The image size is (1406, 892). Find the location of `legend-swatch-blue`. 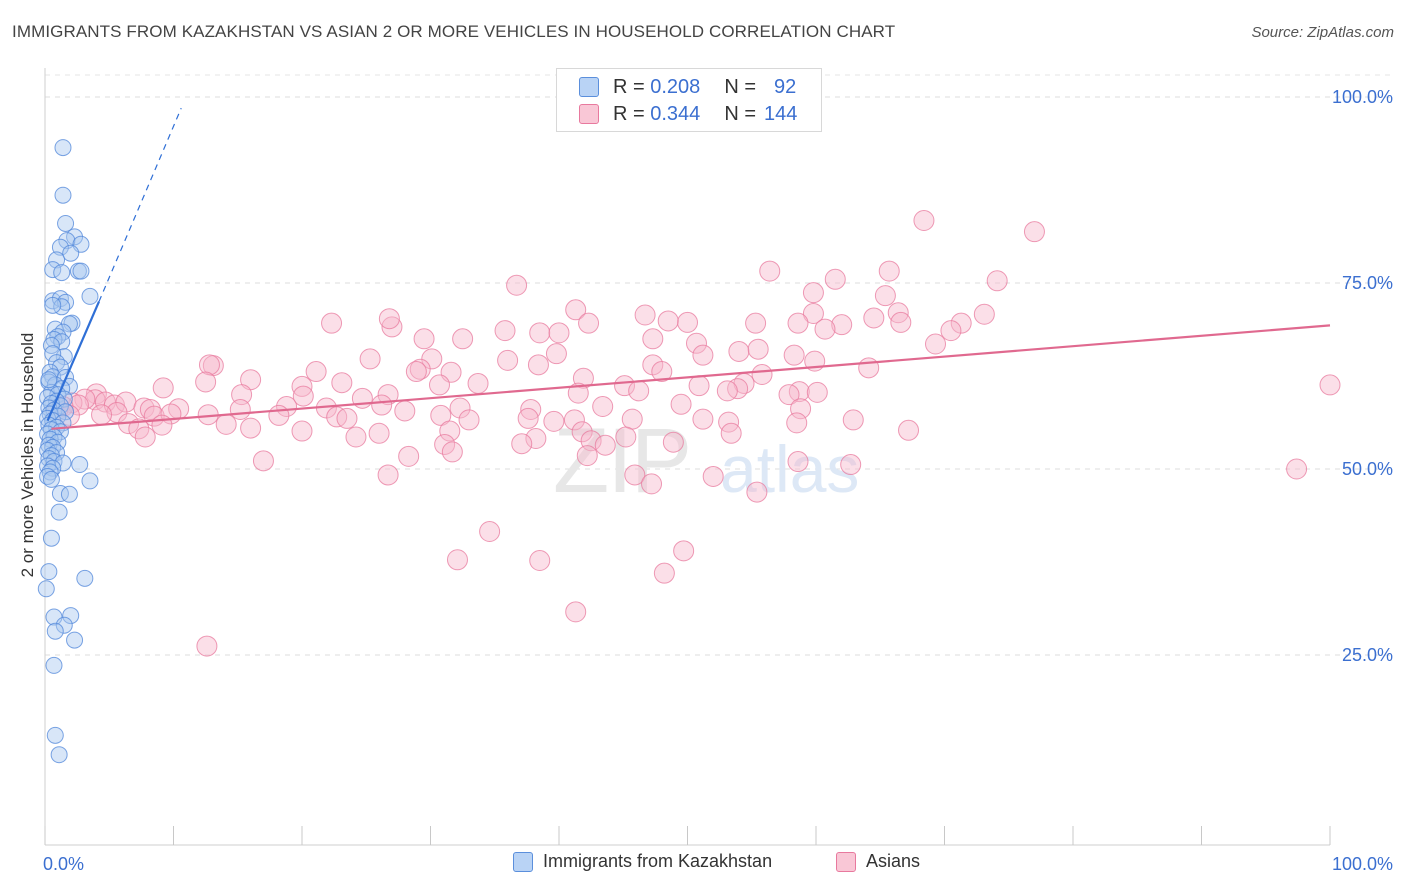

legend-swatch-blue is located at coordinates (589, 87).